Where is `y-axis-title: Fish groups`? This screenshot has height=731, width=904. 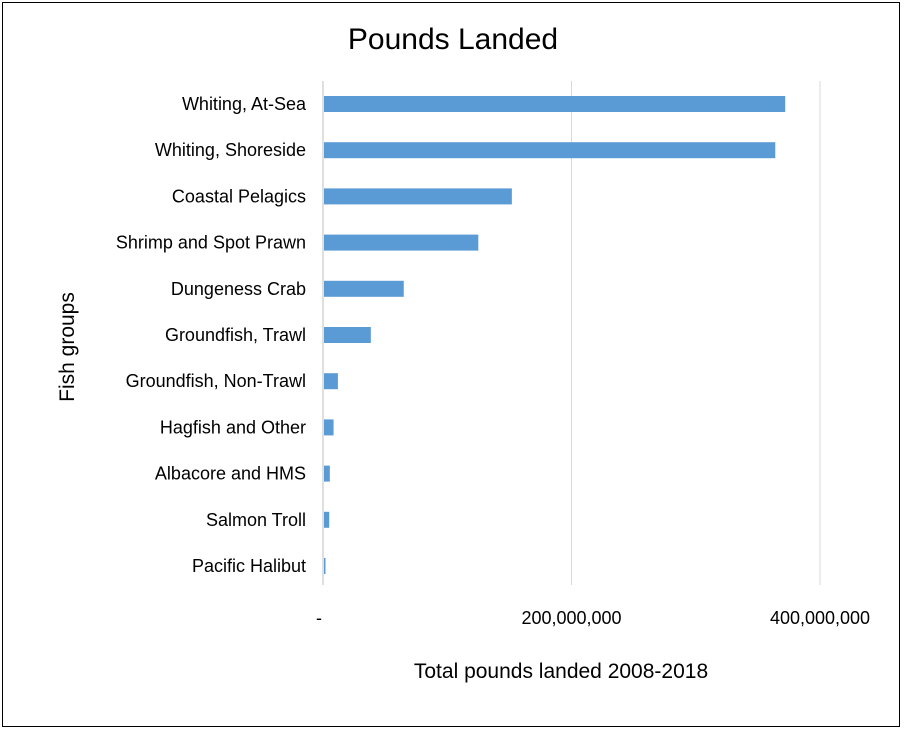
y-axis-title: Fish groups is located at coordinates (67, 347).